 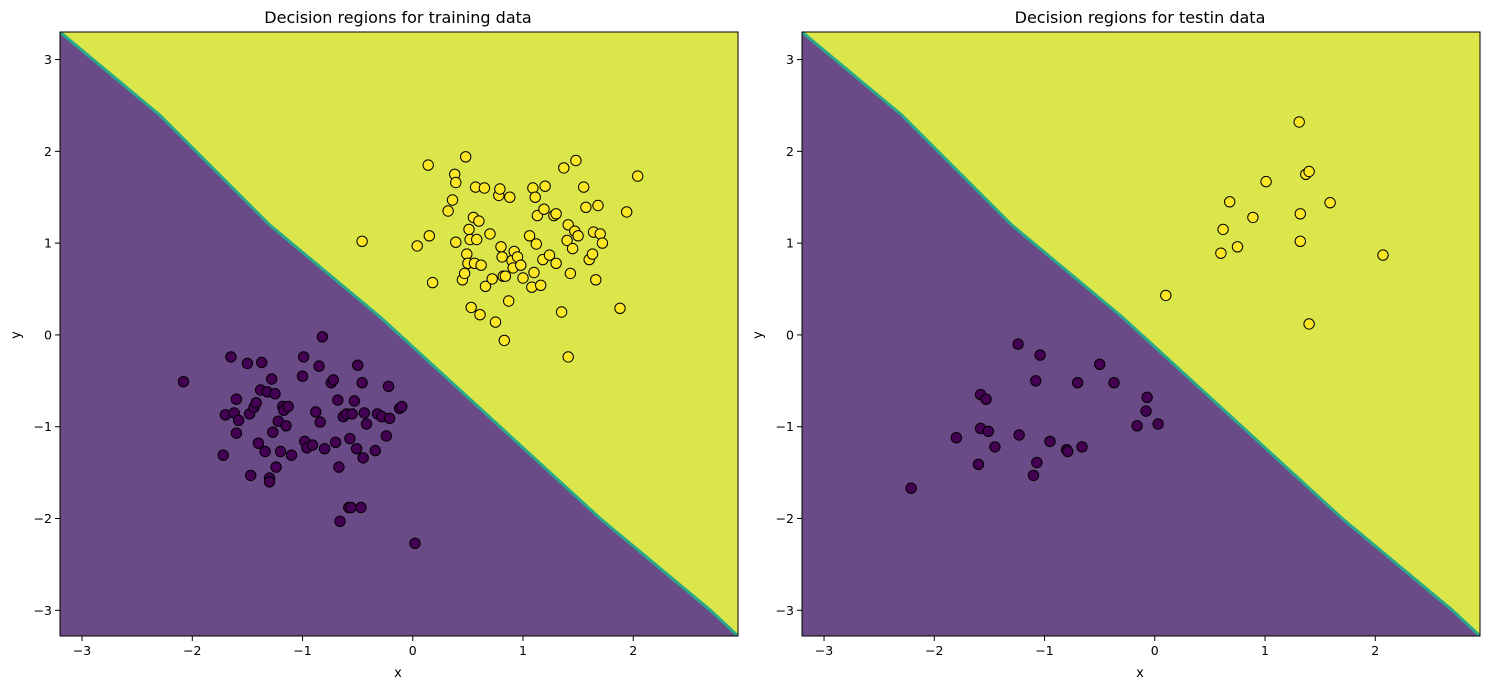 I want to click on x-tick-label: 0, so click(x=413, y=650).